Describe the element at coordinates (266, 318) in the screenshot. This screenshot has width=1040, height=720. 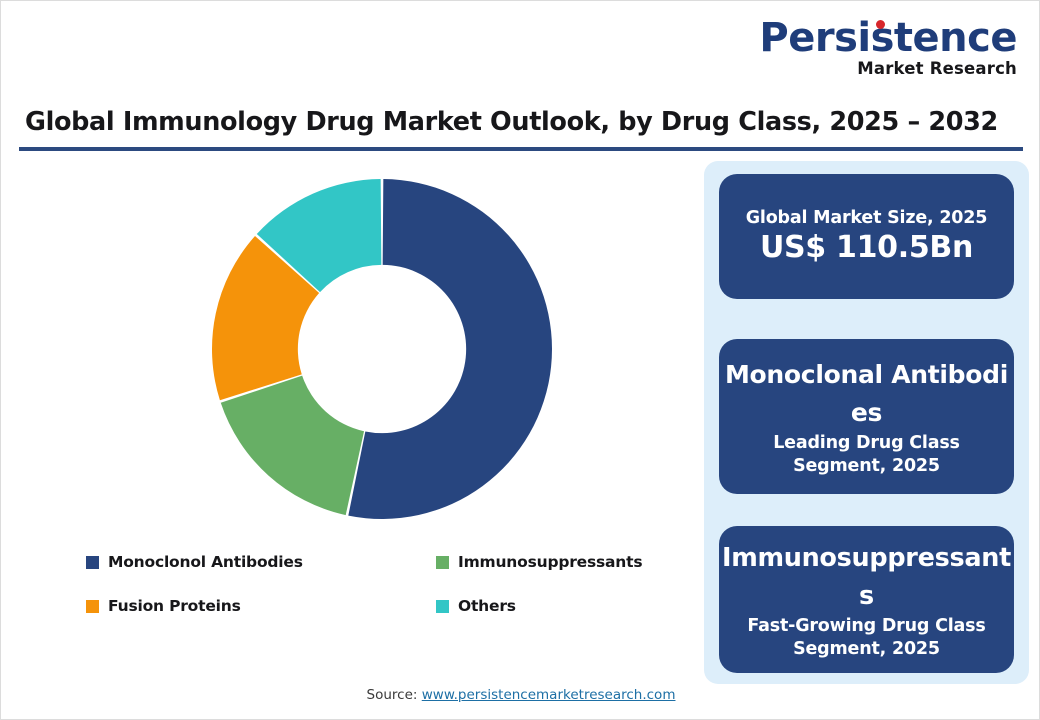
I see `donut-slice-fusion-proteins` at that location.